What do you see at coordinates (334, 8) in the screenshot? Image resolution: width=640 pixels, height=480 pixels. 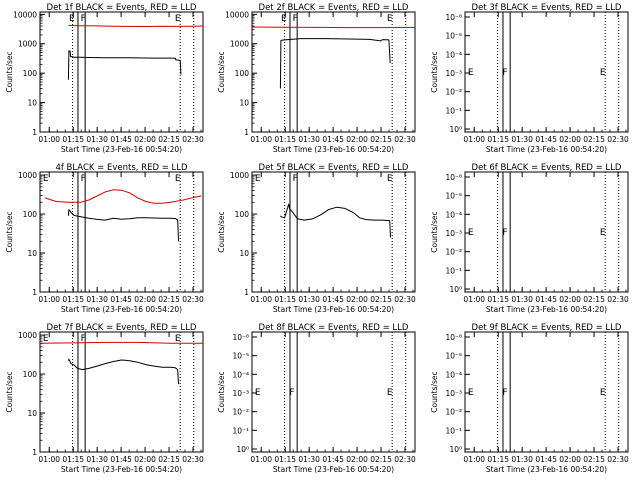 I see `panel-title: Det 2f BLACK = Events, RED = LLD` at bounding box center [334, 8].